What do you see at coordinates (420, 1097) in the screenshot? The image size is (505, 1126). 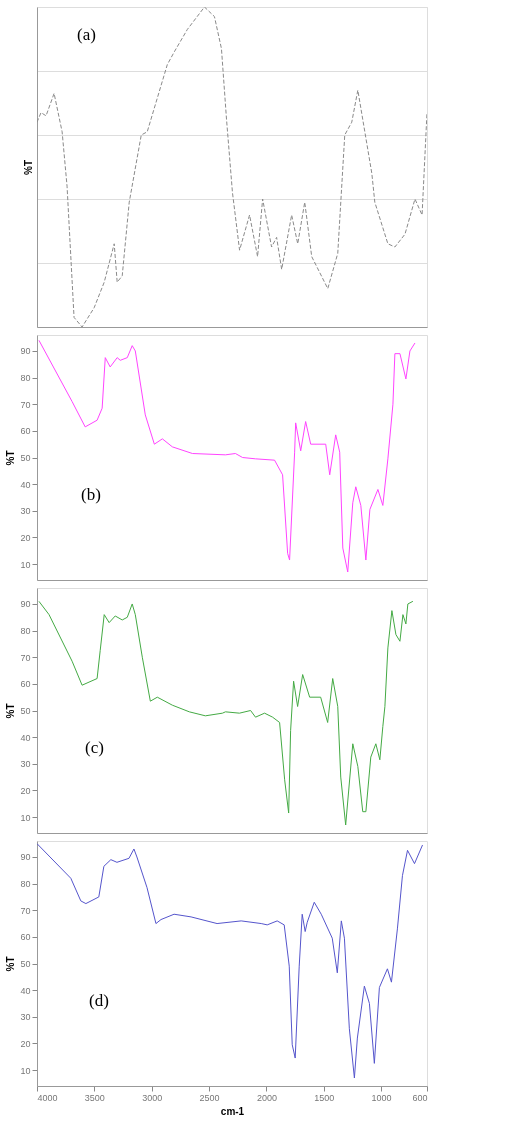 I see `x-tick-label: 600` at bounding box center [420, 1097].